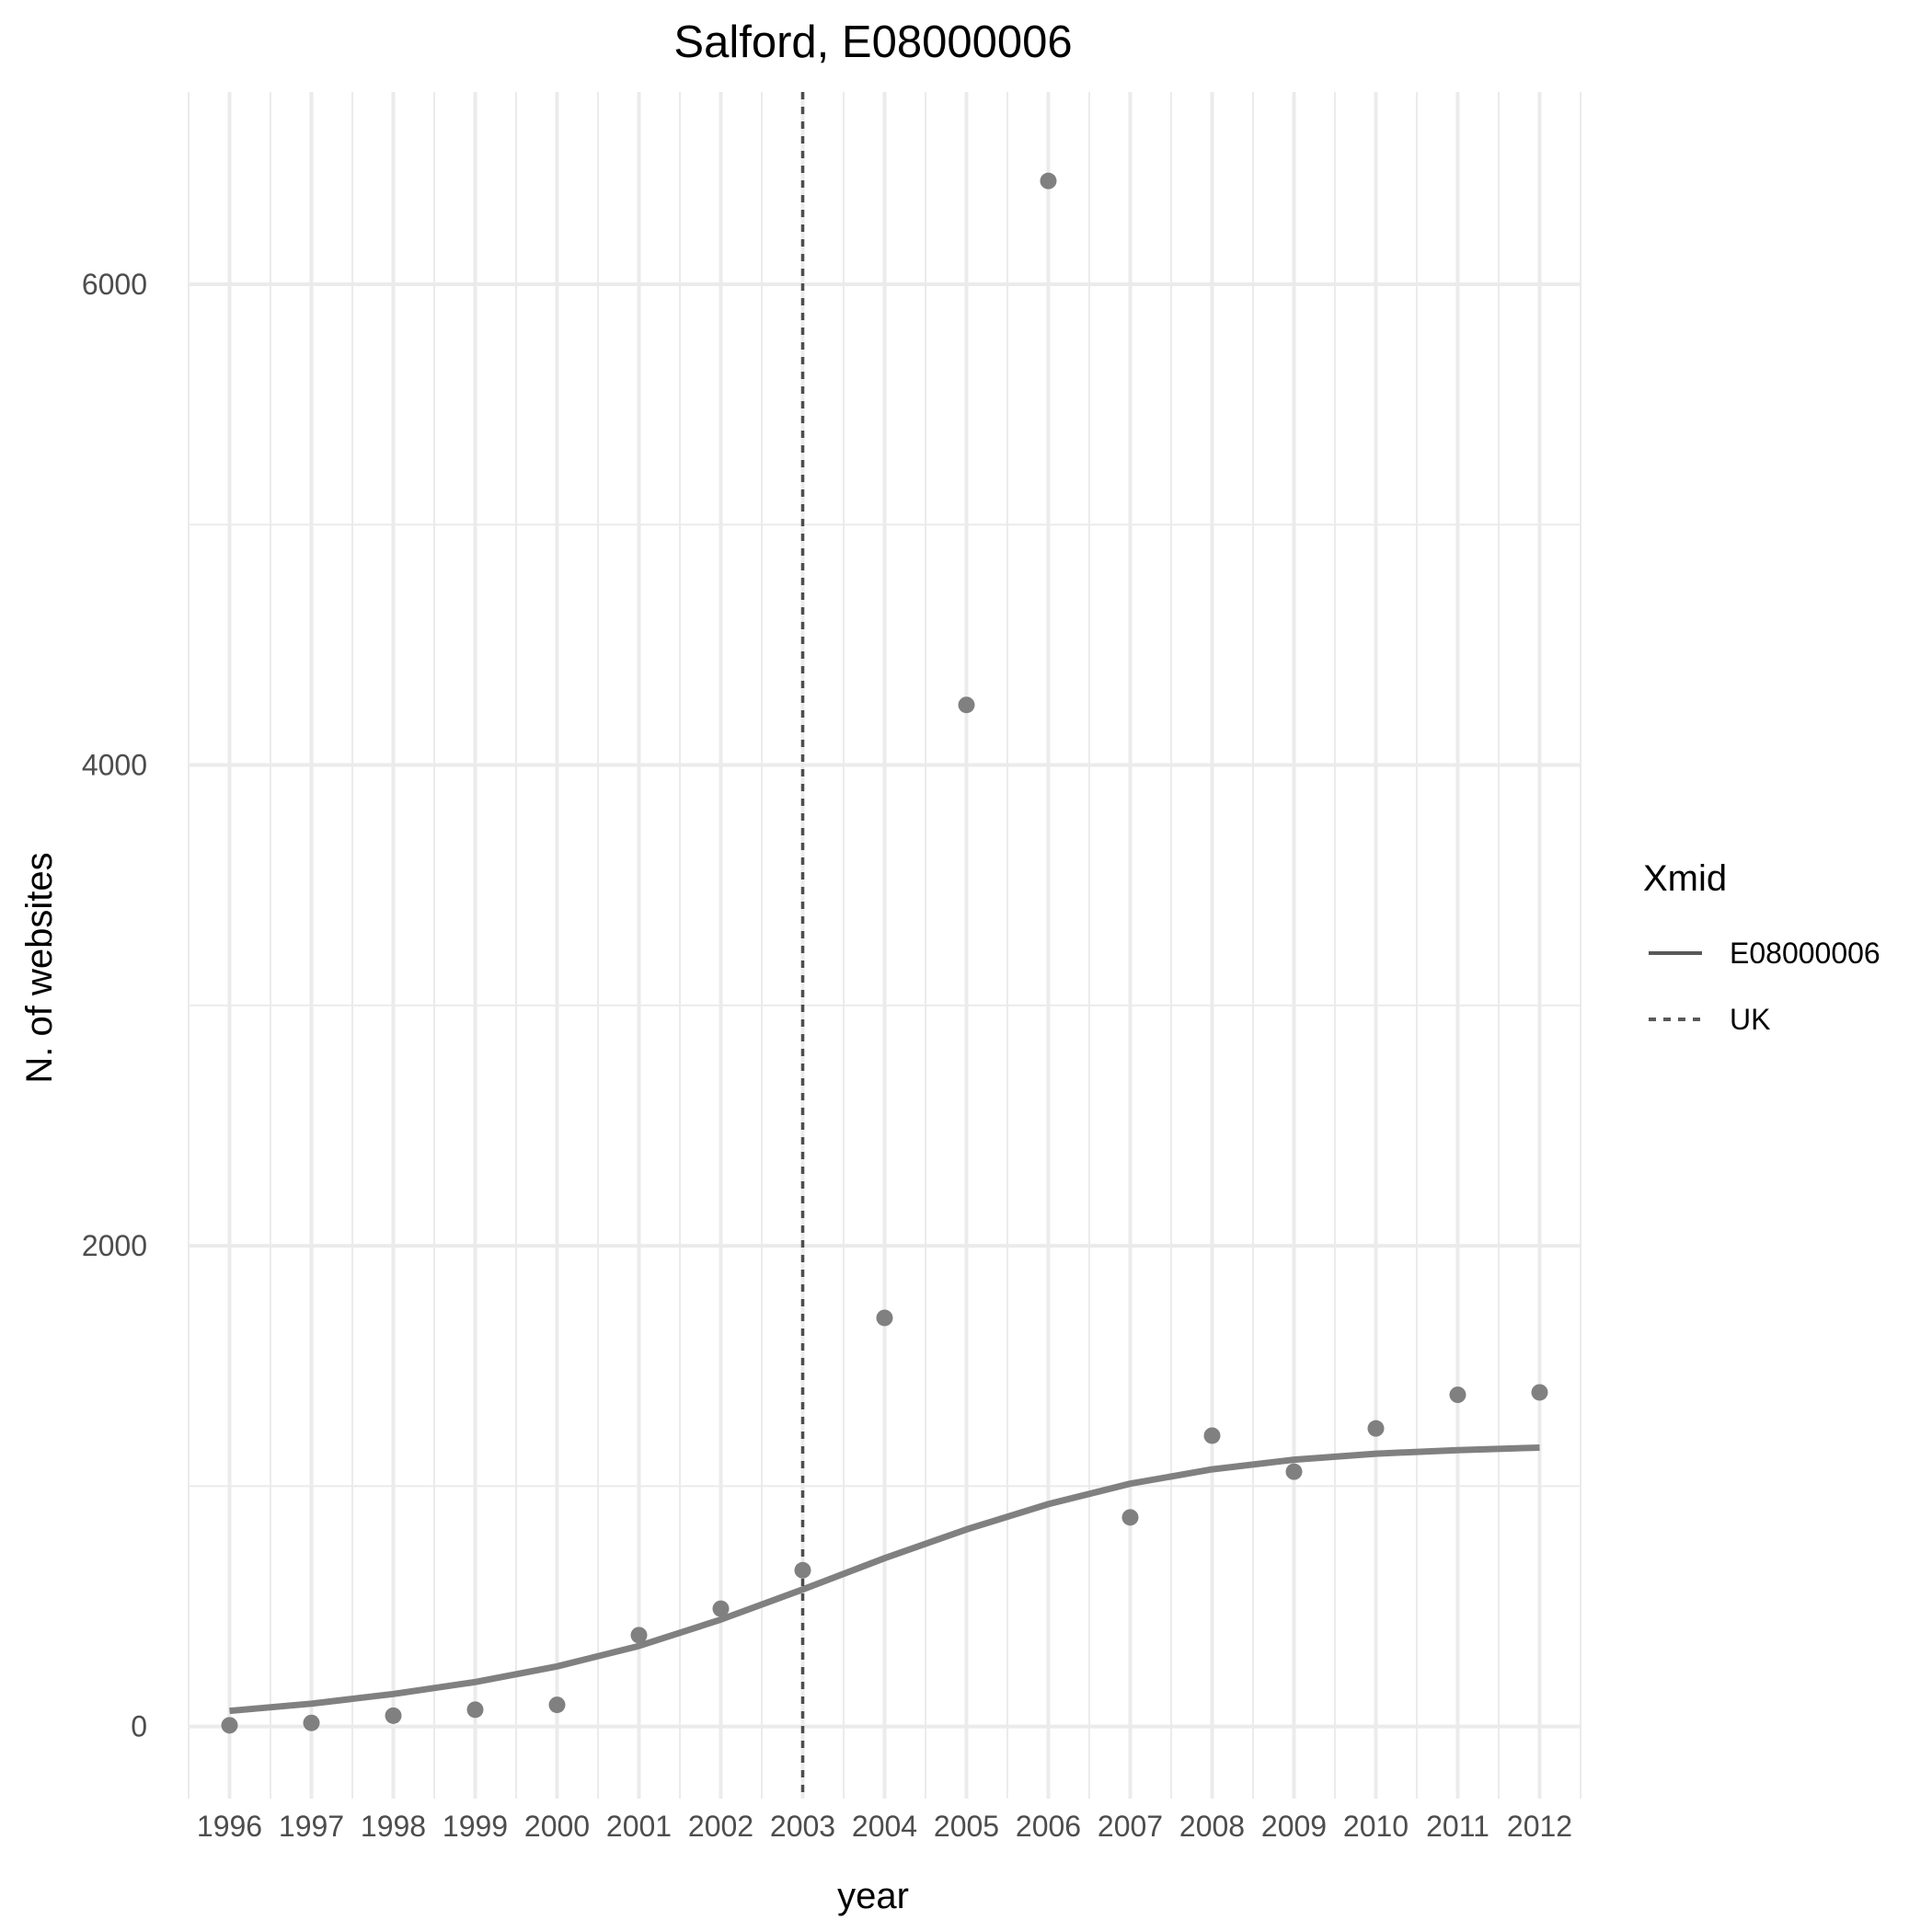  I want to click on x-tick-label-2010: 2010, so click(1376, 1826).